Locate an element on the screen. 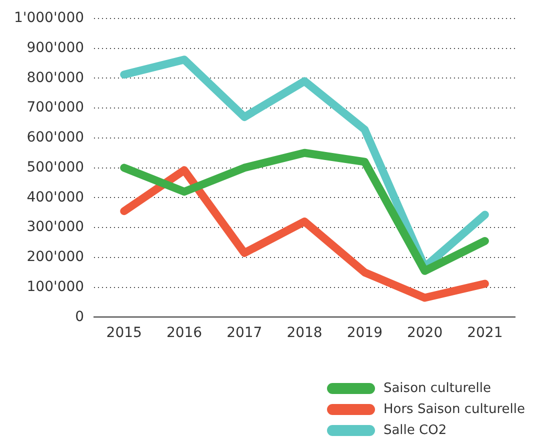 This screenshot has height=441, width=535. y-tick-label: 800'000 is located at coordinates (55, 78).